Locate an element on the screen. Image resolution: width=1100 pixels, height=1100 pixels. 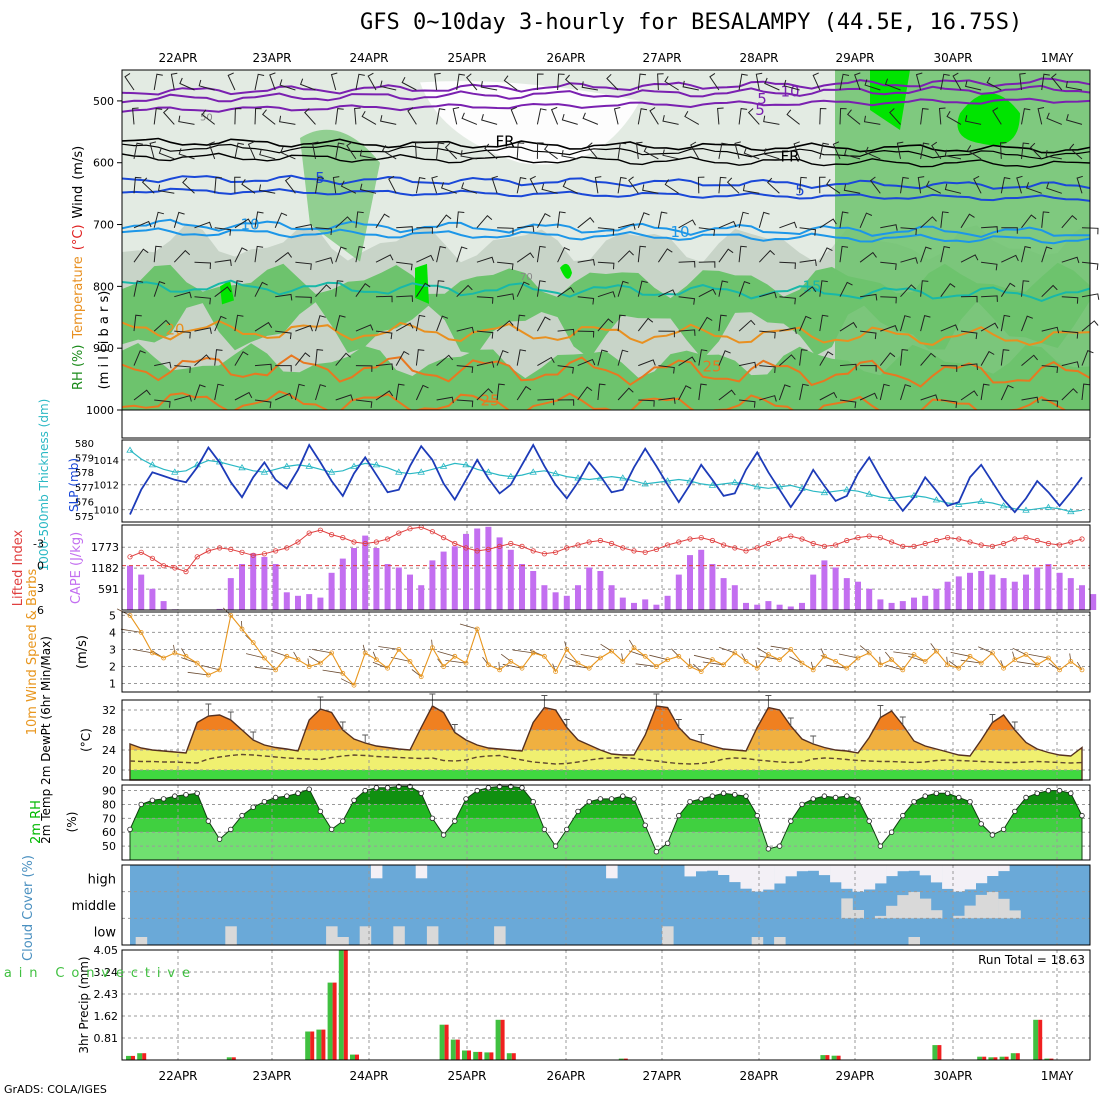
wind10m-yunit: (m/s) is located at coordinates (82, 652).